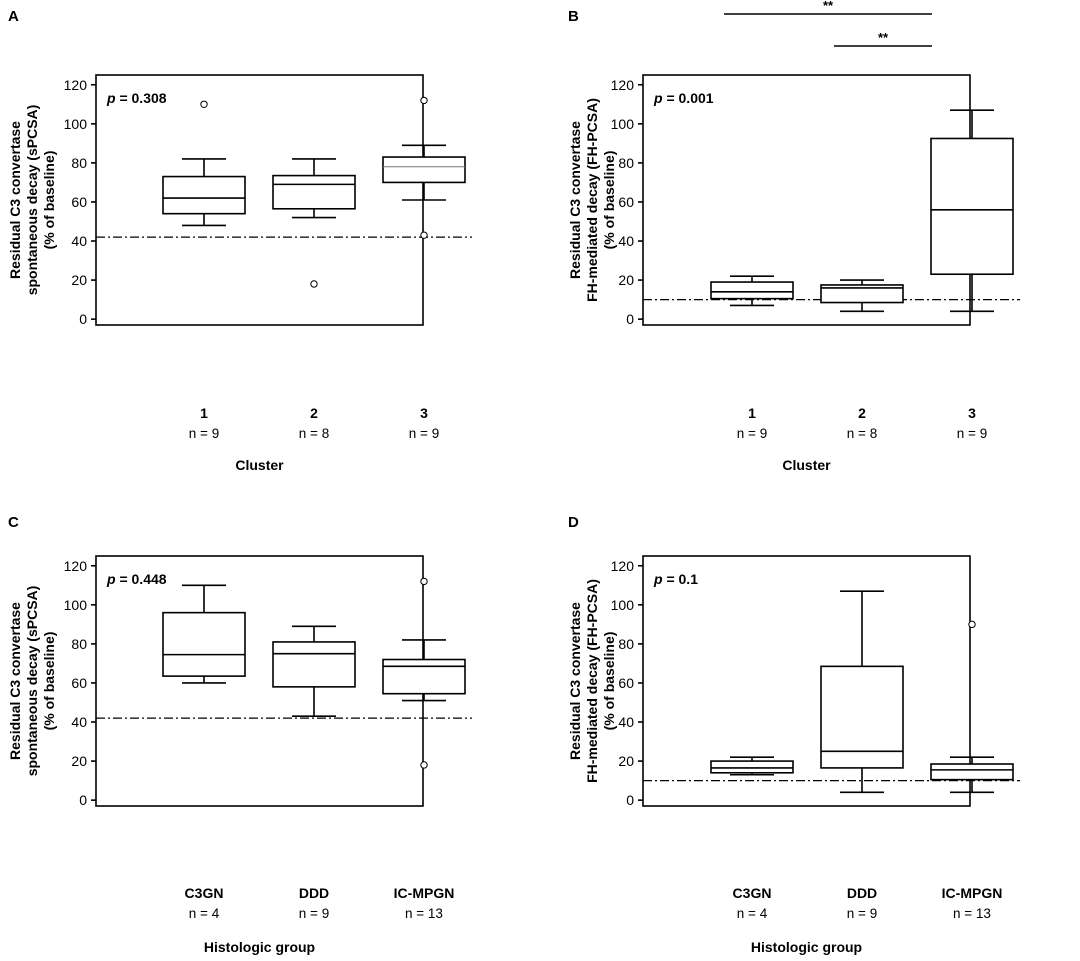 This screenshot has width=1080, height=961. Describe the element at coordinates (141, 579) in the screenshot. I see `p-value-number: = 0.448` at that location.